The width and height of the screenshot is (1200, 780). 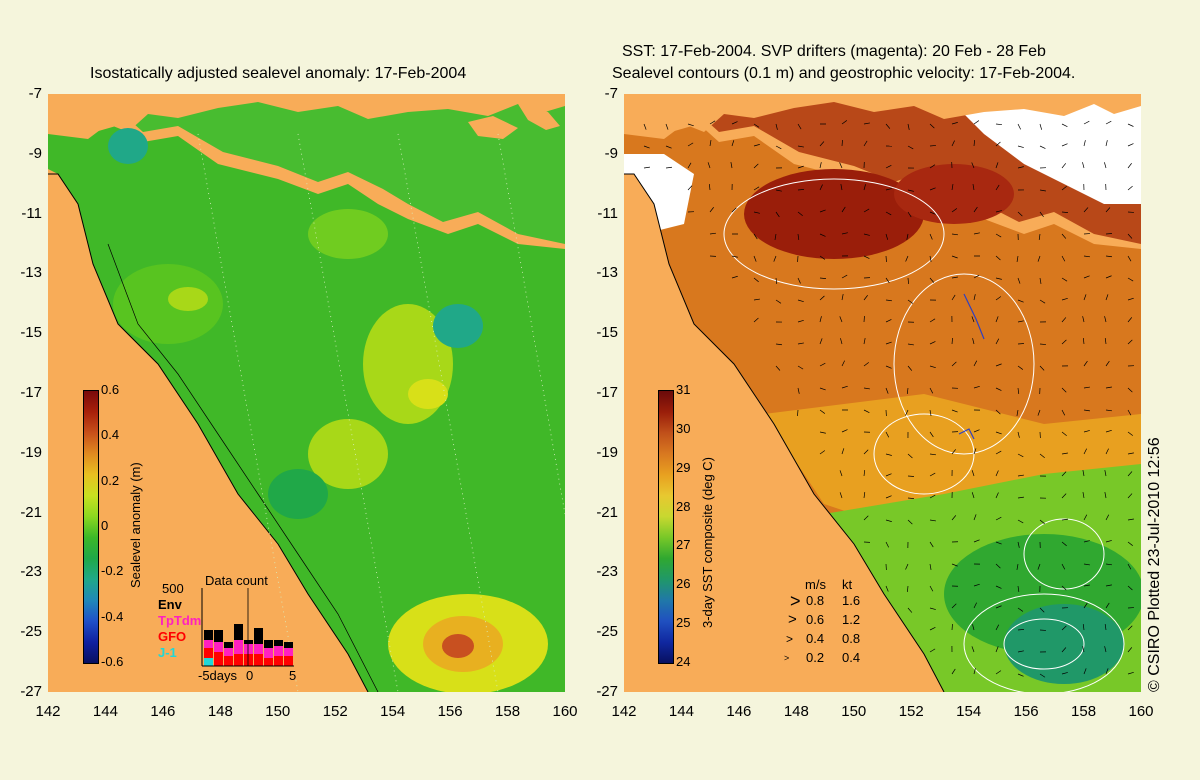 What do you see at coordinates (243, 467) in the screenshot?
I see `reef-contour` at bounding box center [243, 467].